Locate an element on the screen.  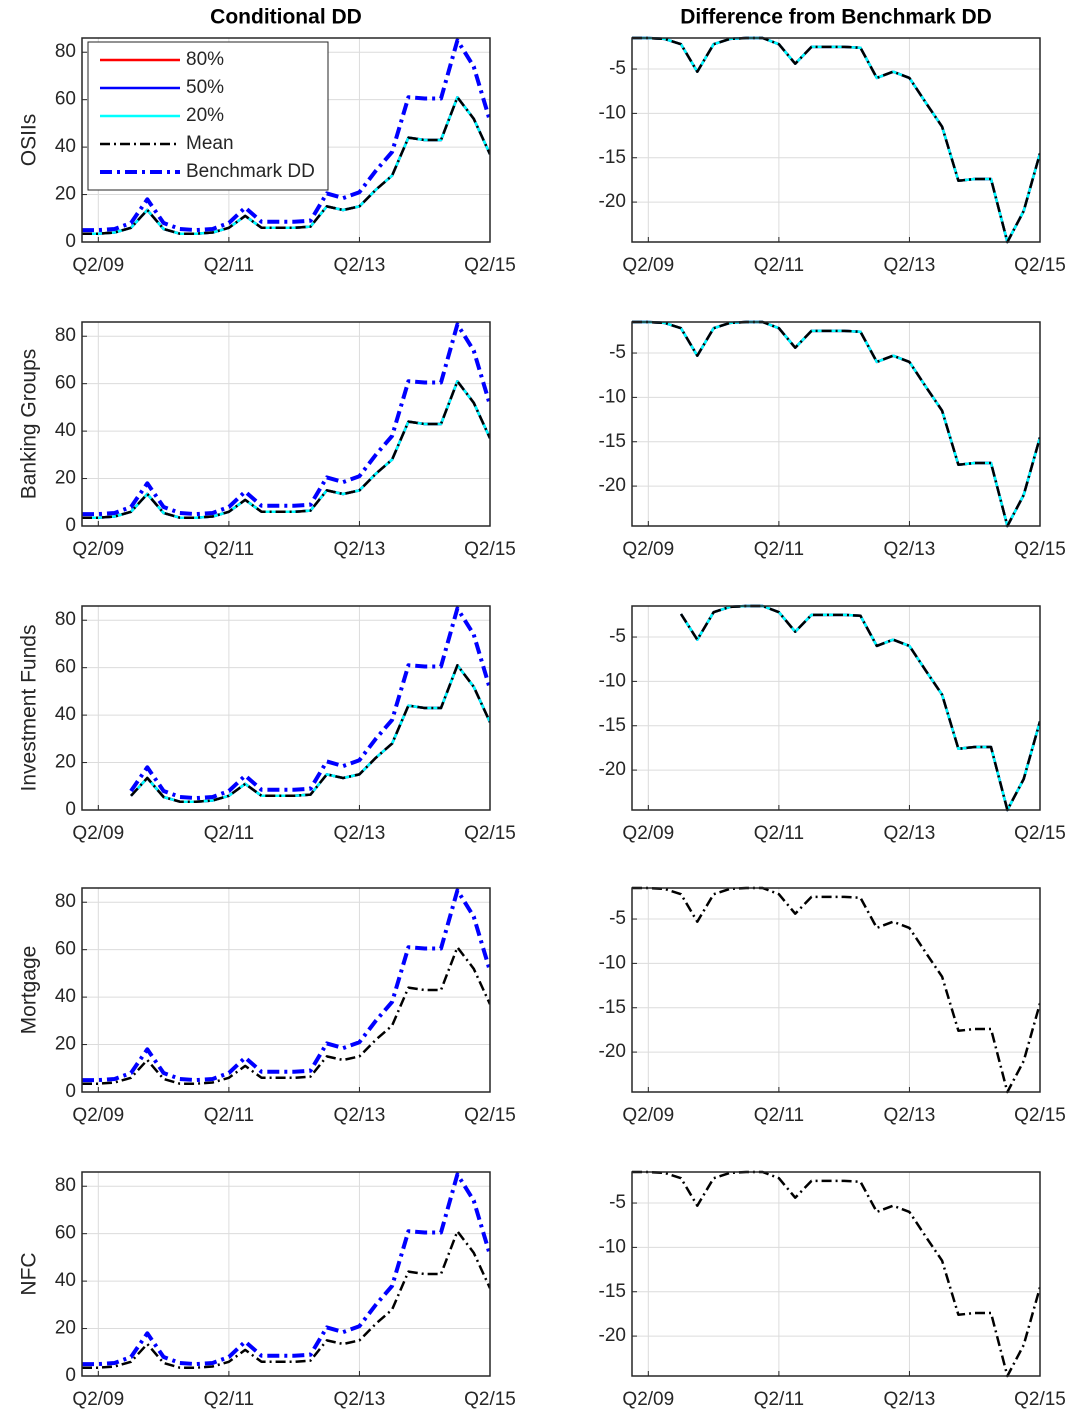
legend-label: 20% is located at coordinates (205, 115).